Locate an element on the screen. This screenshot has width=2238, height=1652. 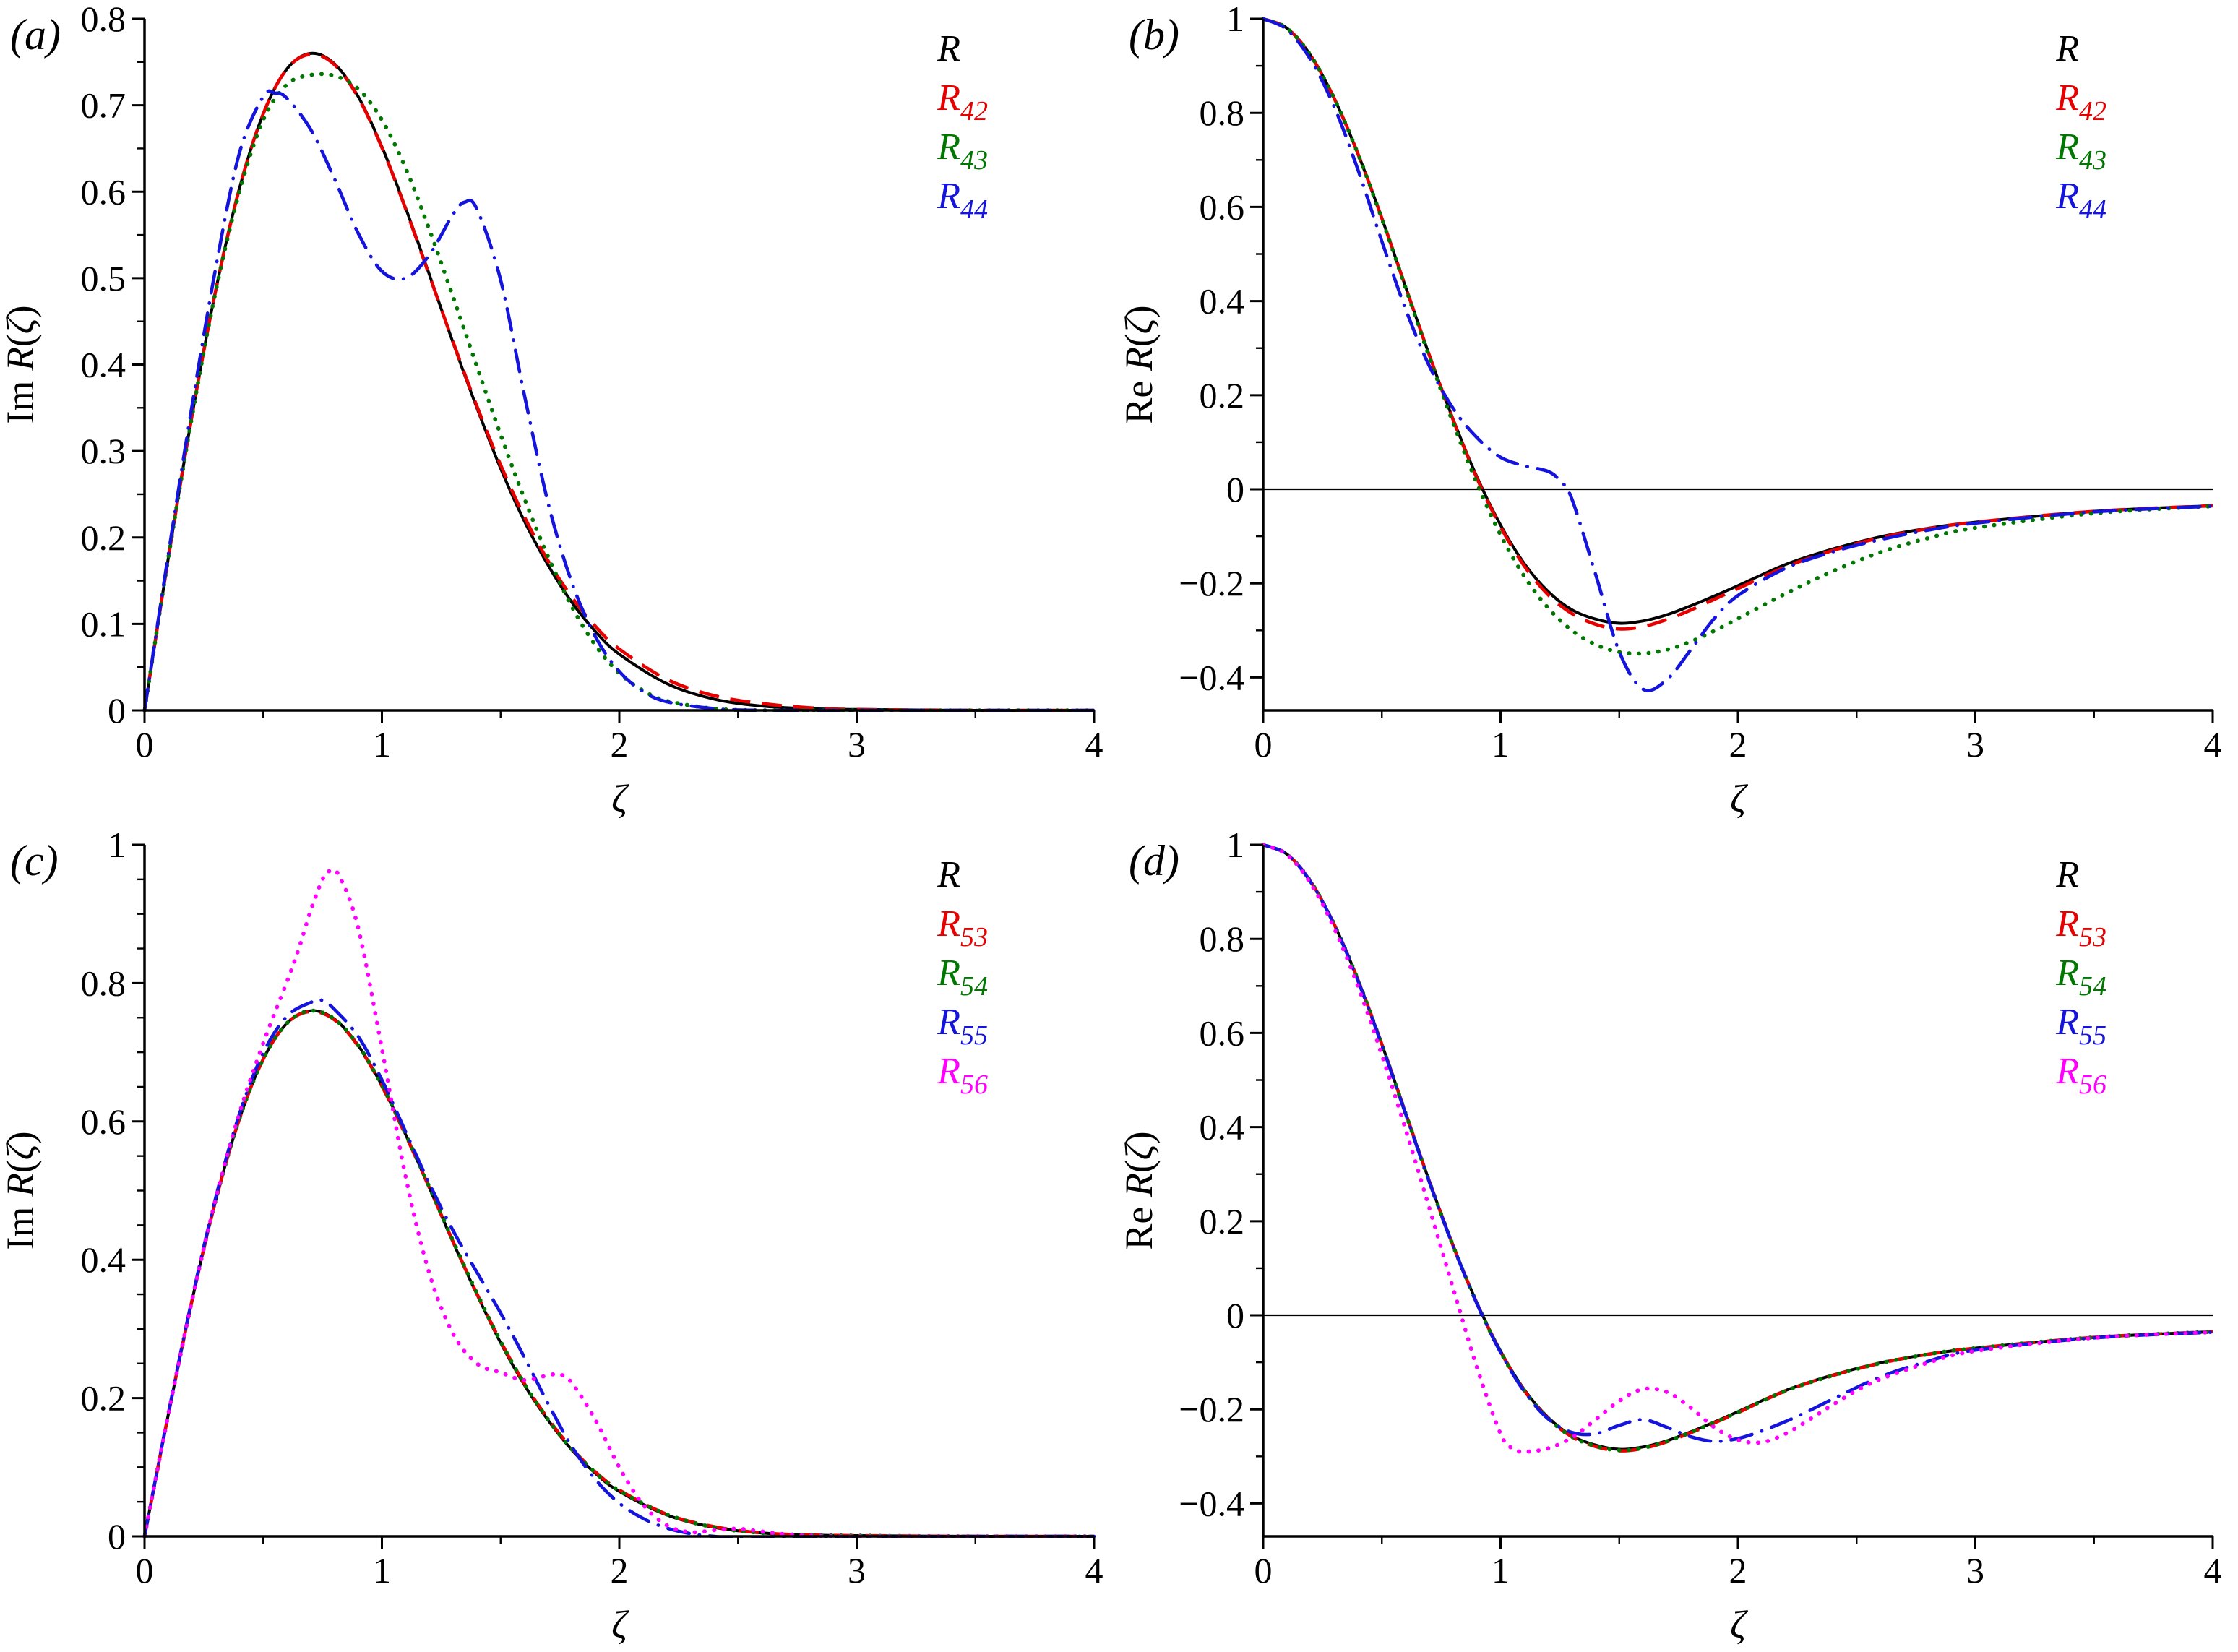
panel-label-b: (b) is located at coordinates (1154, 35).